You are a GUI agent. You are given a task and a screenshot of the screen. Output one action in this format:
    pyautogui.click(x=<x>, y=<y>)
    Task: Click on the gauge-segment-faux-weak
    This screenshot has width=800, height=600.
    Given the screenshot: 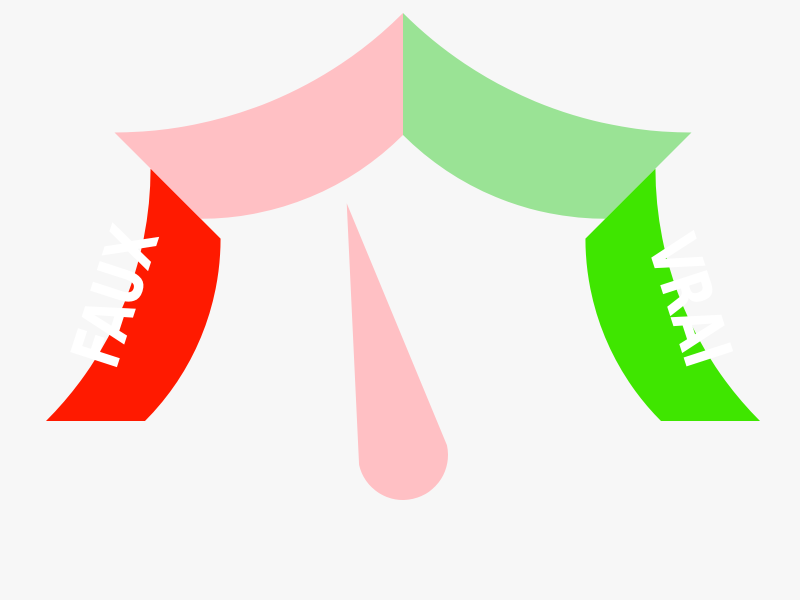 What is the action you would take?
    pyautogui.click(x=259, y=116)
    